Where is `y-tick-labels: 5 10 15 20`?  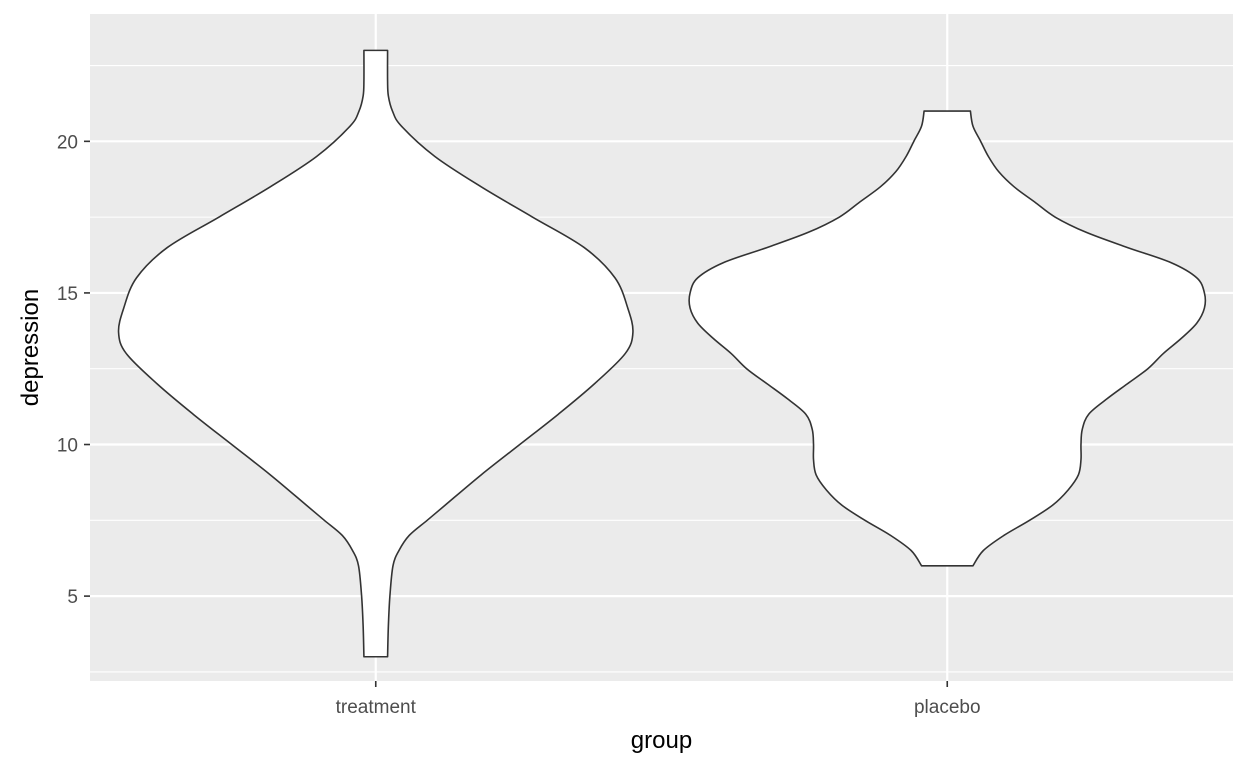 y-tick-labels: 5 10 15 20 is located at coordinates (67, 370).